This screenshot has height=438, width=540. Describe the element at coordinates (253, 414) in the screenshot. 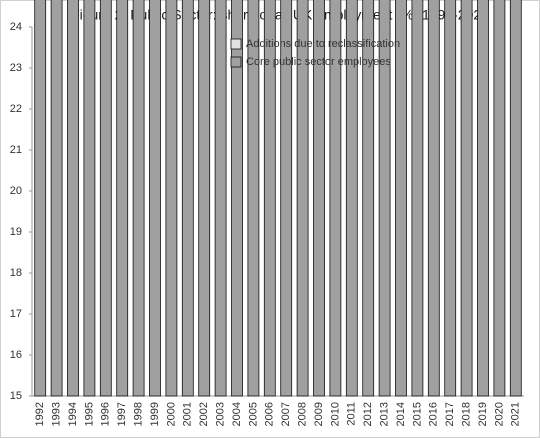

I see `x-tick-label: 2005` at that location.